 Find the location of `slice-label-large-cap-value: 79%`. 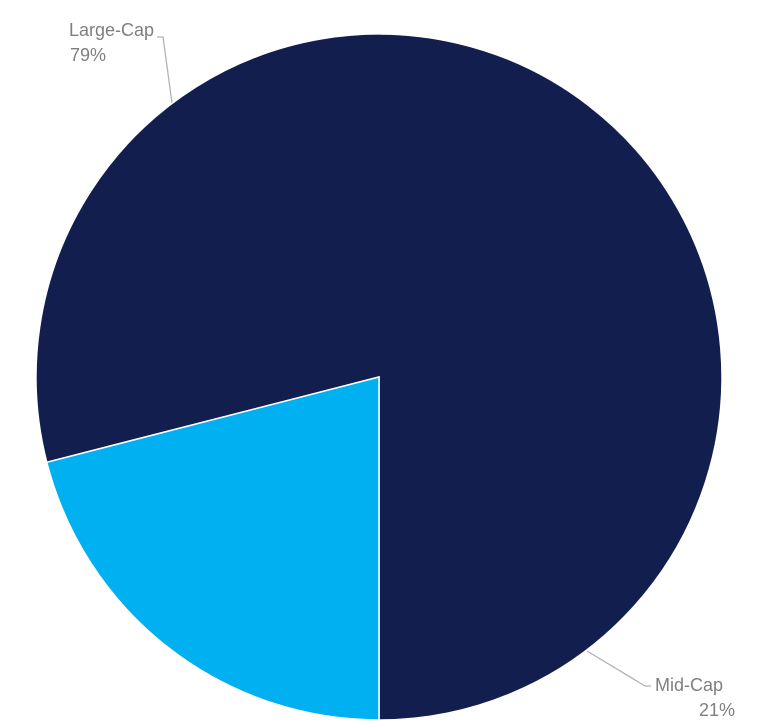

slice-label-large-cap-value: 79% is located at coordinates (88, 55).